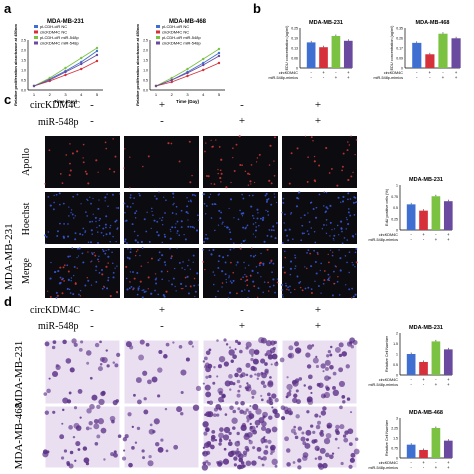 This screenshot has height=474, width=474. Describe the element at coordinates (397, 355) in the screenshot. I see `y-tick-label: 1` at that location.